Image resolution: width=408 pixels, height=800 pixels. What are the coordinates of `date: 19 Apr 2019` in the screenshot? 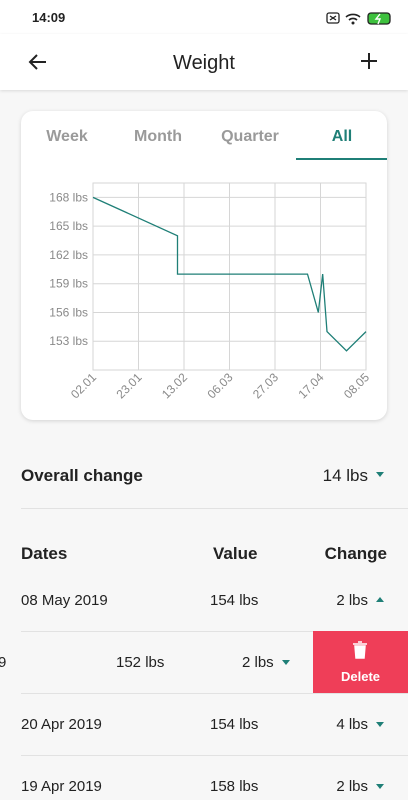 It's located at (61, 786).